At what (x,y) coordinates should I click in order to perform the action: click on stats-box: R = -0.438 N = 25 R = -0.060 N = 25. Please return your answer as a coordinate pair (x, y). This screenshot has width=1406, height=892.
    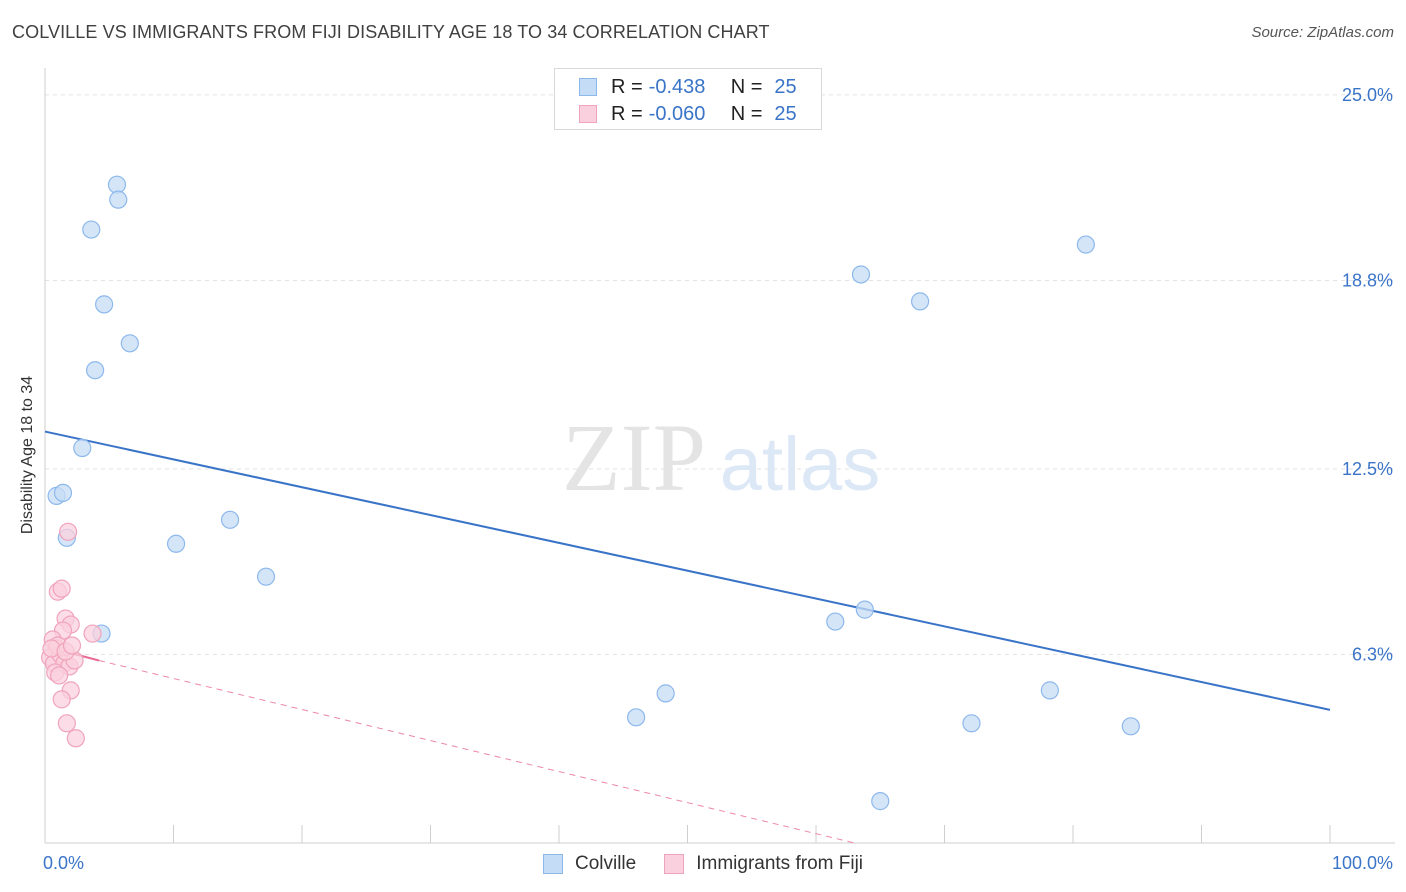
    Looking at the image, I should click on (688, 99).